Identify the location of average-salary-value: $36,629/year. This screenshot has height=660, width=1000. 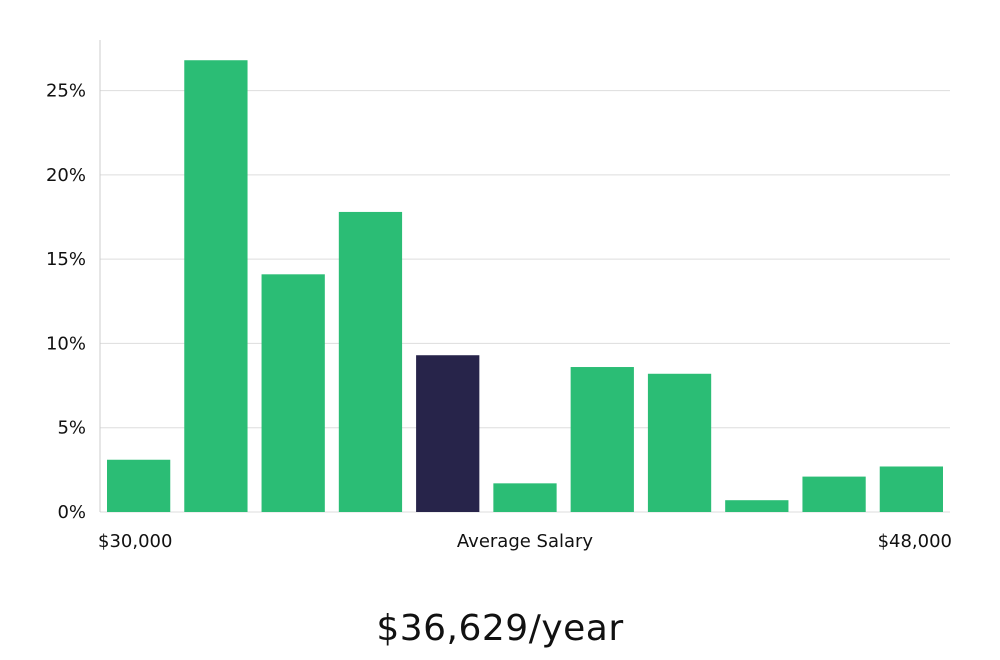
(500, 628).